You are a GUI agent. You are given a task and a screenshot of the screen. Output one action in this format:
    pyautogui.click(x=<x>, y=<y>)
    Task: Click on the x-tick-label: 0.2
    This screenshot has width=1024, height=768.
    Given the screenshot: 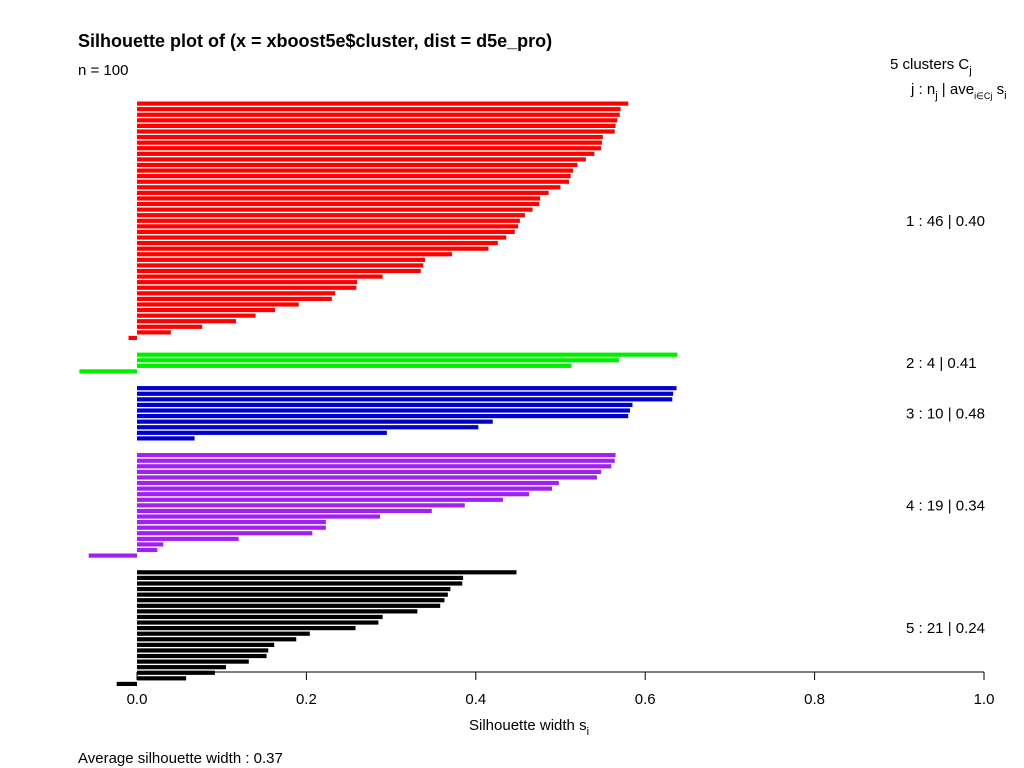 What is the action you would take?
    pyautogui.click(x=306, y=699)
    